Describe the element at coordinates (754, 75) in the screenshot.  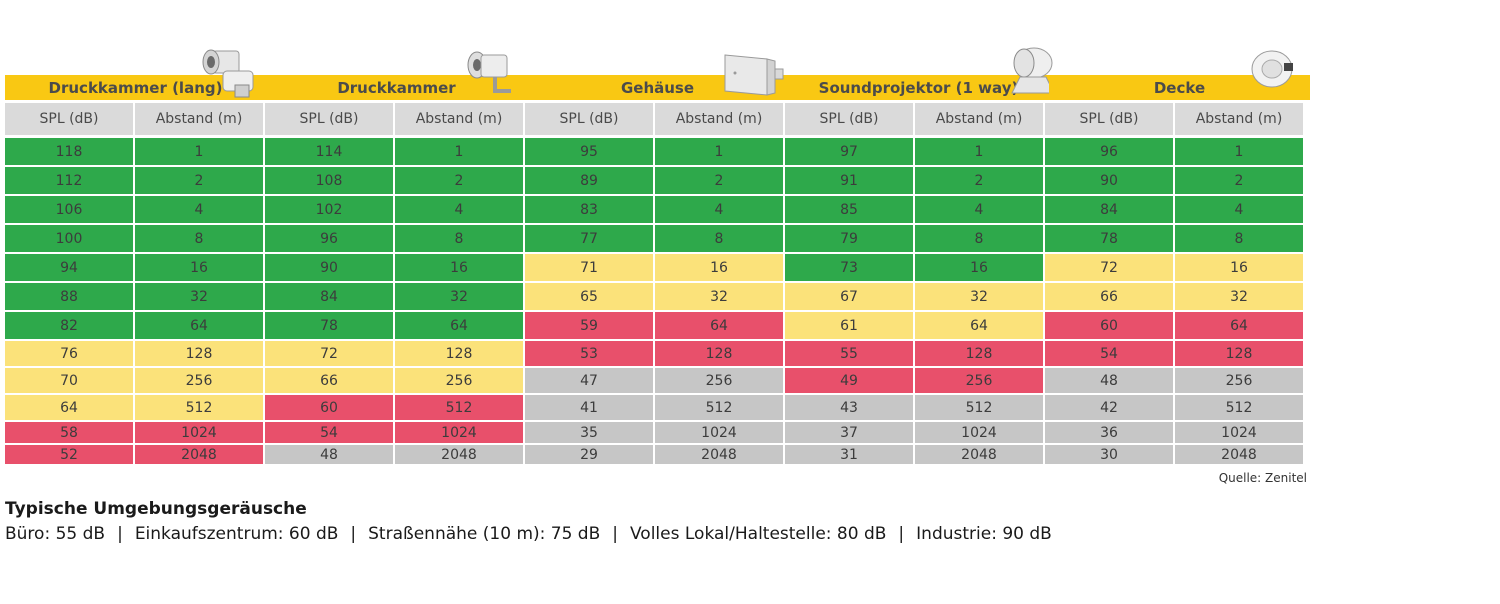
I see `box-speaker-icon` at that location.